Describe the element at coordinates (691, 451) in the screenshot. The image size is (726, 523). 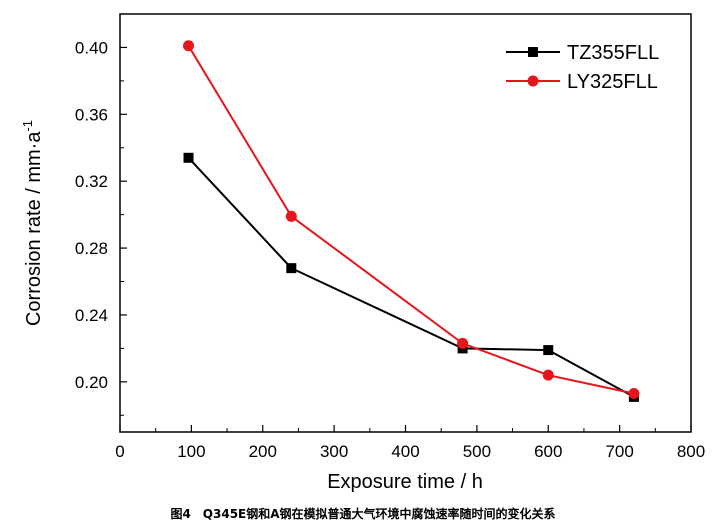
I see `x-tick-label: 800` at that location.